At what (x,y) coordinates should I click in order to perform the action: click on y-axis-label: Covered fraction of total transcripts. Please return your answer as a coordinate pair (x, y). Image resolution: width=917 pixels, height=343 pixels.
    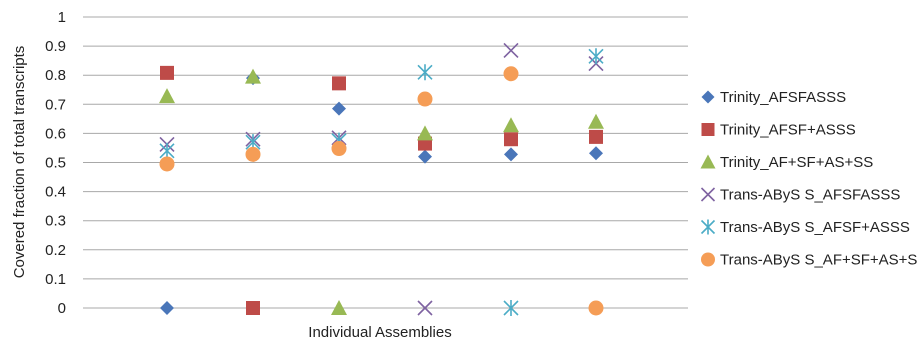
    Looking at the image, I should click on (19, 162).